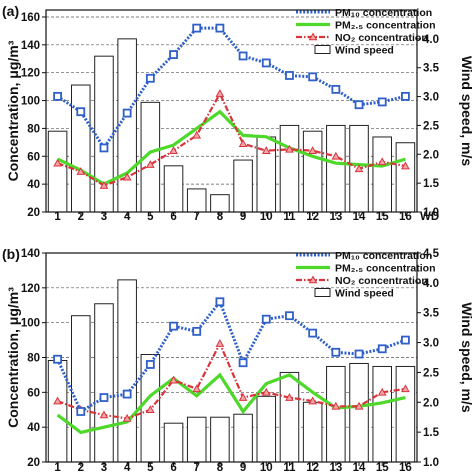 This screenshot has height=474, width=474. Describe the element at coordinates (150, 217) in the screenshot. I see `x-tick-label: 5` at that location.